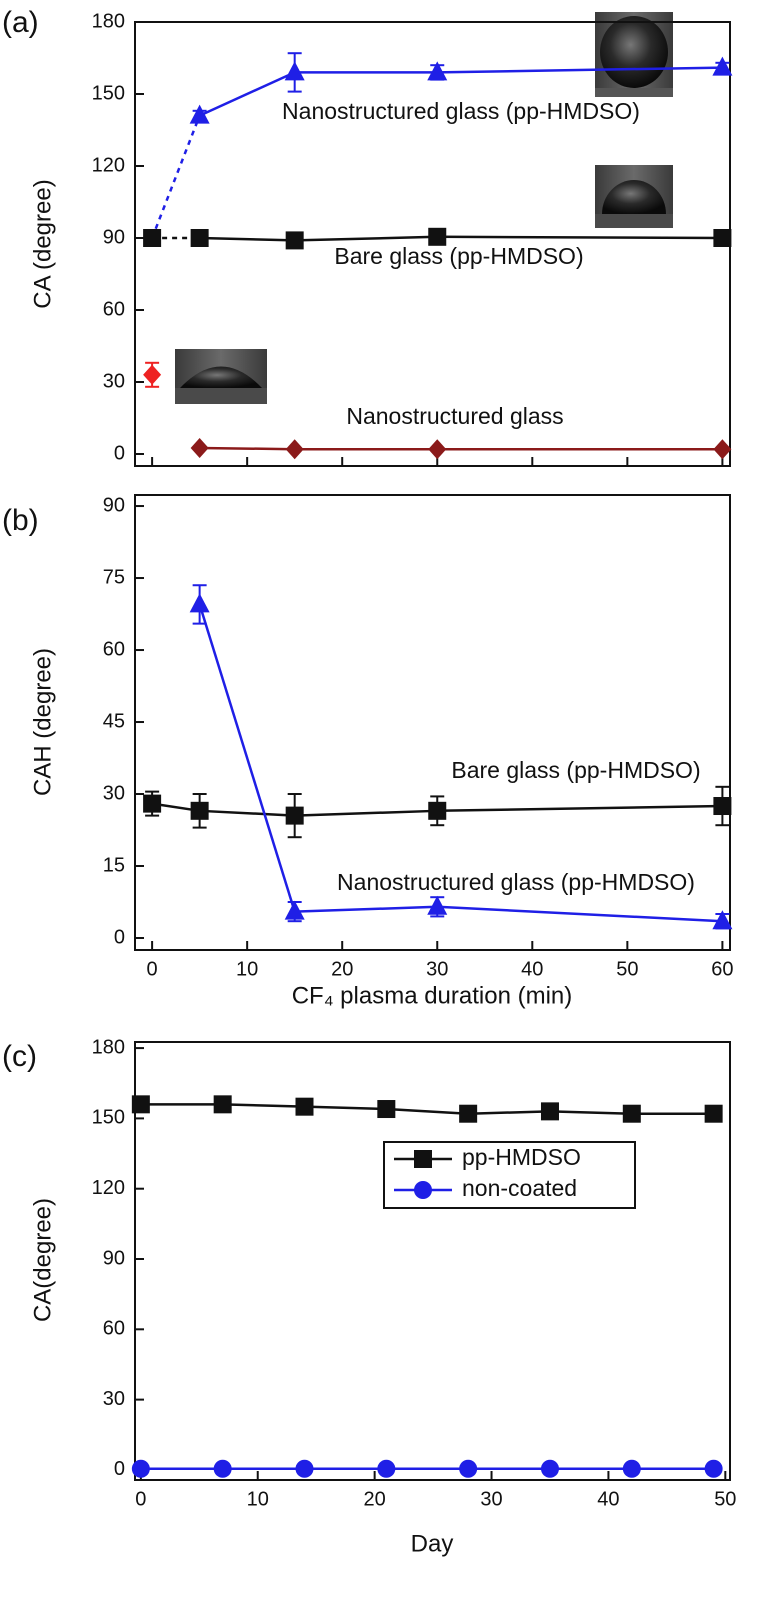 The image size is (760, 1597). What do you see at coordinates (519, 1188) in the screenshot?
I see `legend-label: non-coated` at bounding box center [519, 1188].